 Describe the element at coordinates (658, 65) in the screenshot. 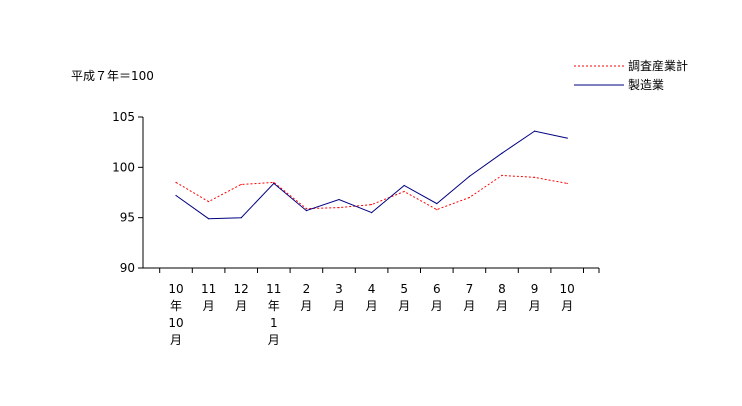

I see `legend-label: 調査産業計` at that location.